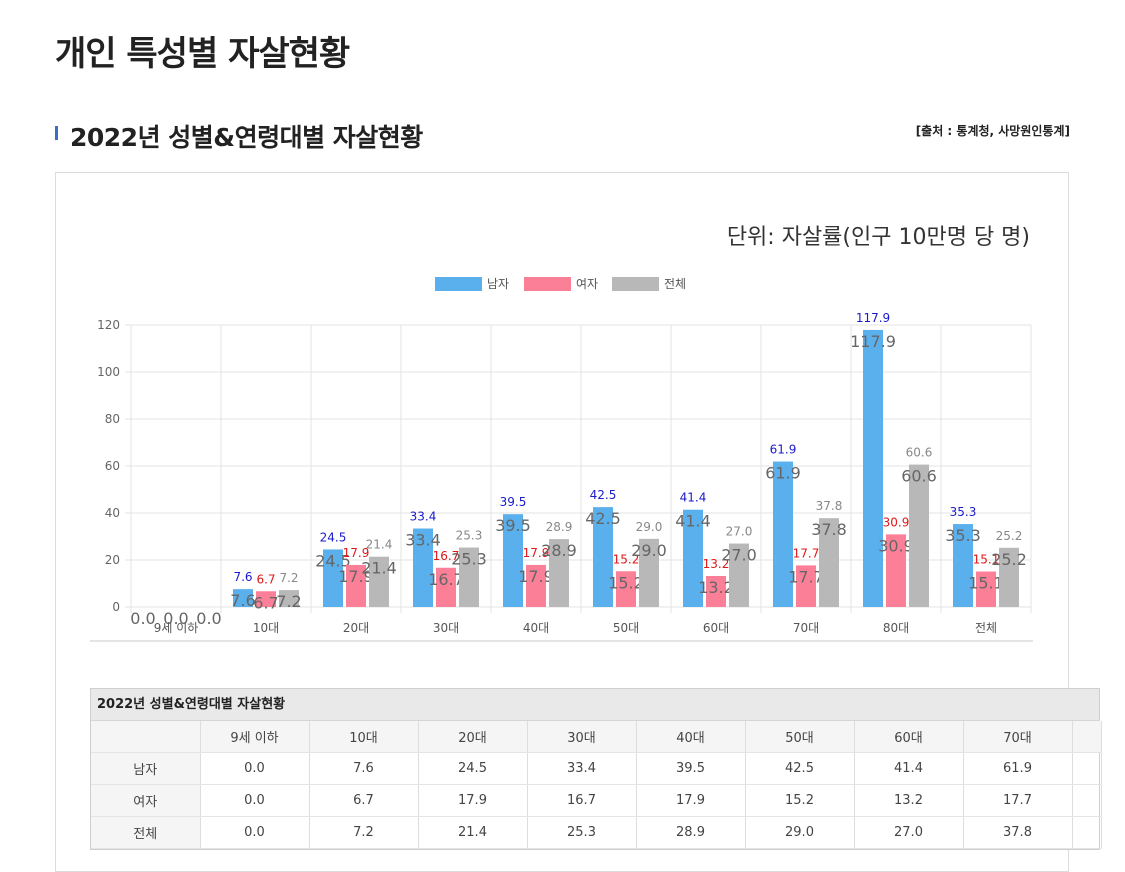 Image resolution: width=1125 pixels, height=872 pixels. What do you see at coordinates (691, 768) in the screenshot?
I see `table-cell: 39.5` at bounding box center [691, 768].